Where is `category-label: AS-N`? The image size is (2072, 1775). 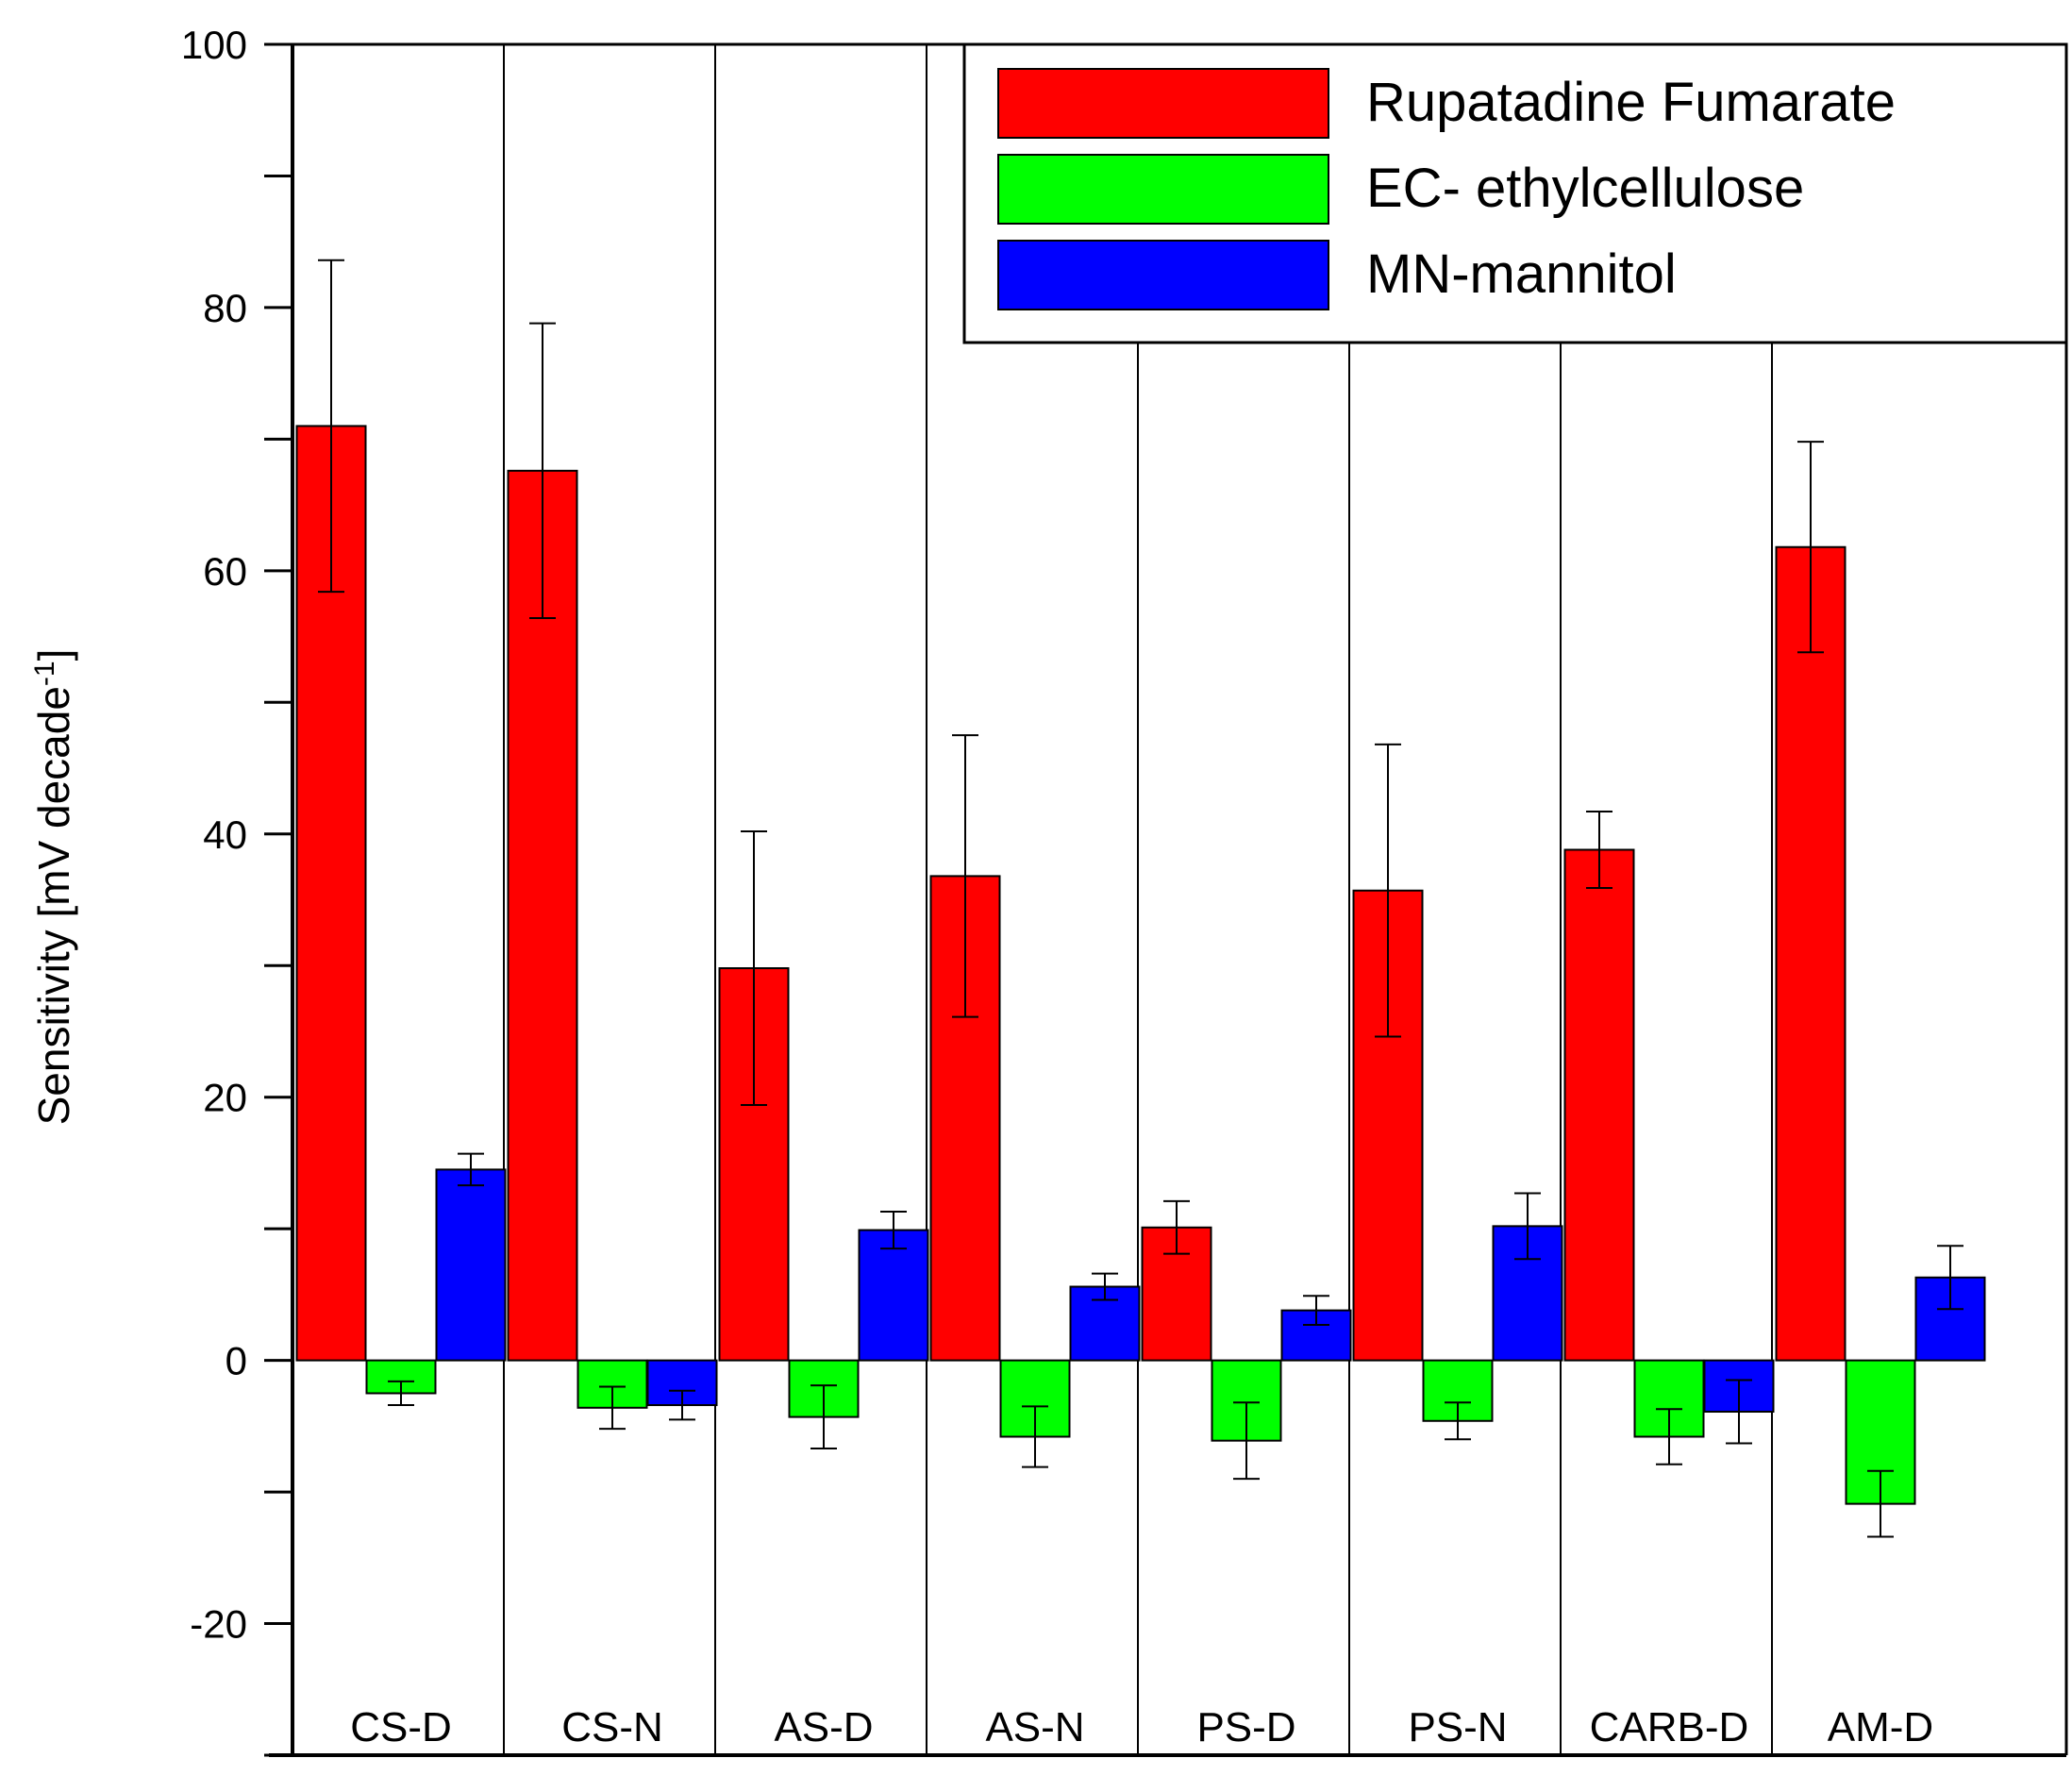 category-label: AS-N is located at coordinates (1034, 1727).